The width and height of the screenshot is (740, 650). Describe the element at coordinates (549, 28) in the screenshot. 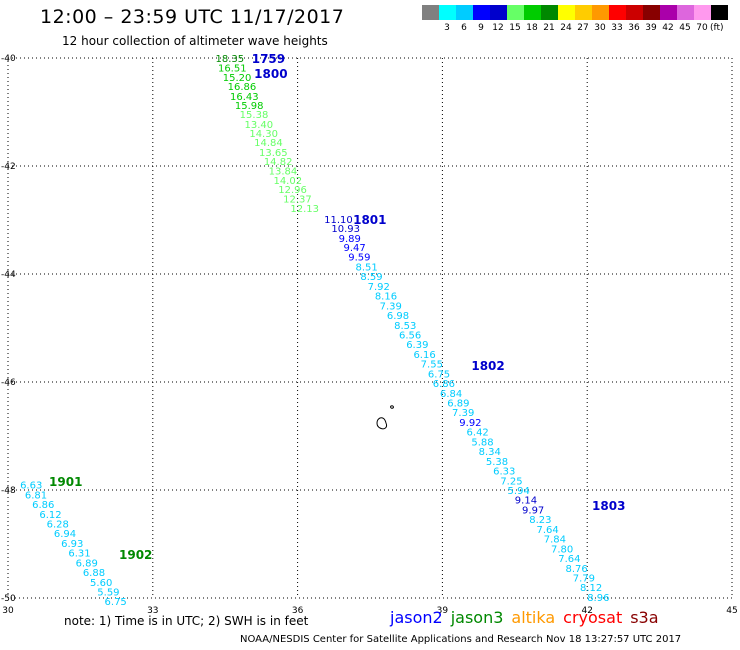

I see `color-scale-label: 21` at that location.